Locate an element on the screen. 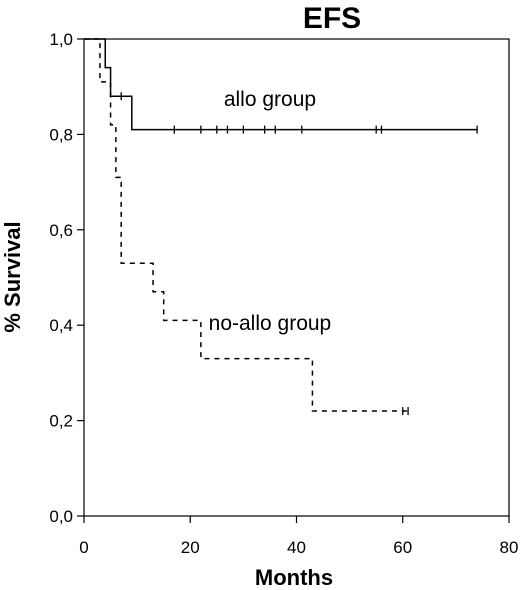  x-tick-label: 80 is located at coordinates (509, 547).